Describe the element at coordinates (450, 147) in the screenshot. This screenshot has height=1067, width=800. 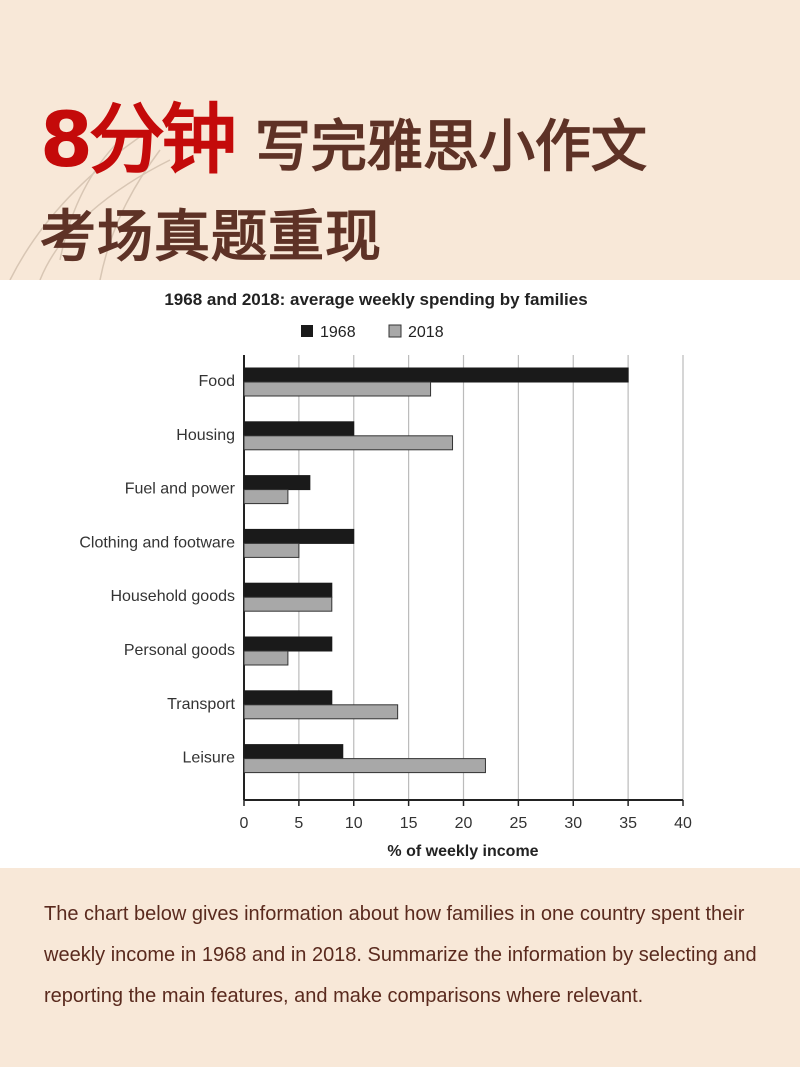
I see `headline-title: 写完雅思小作文` at that location.